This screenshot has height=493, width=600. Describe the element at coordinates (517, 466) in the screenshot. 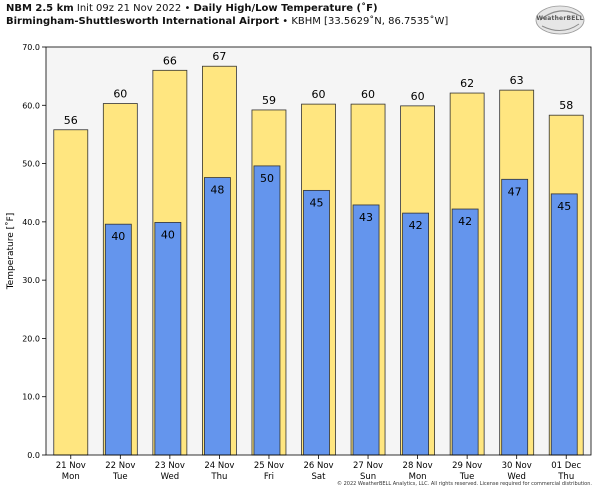

I see `x-tick-date: 30 Nov` at that location.